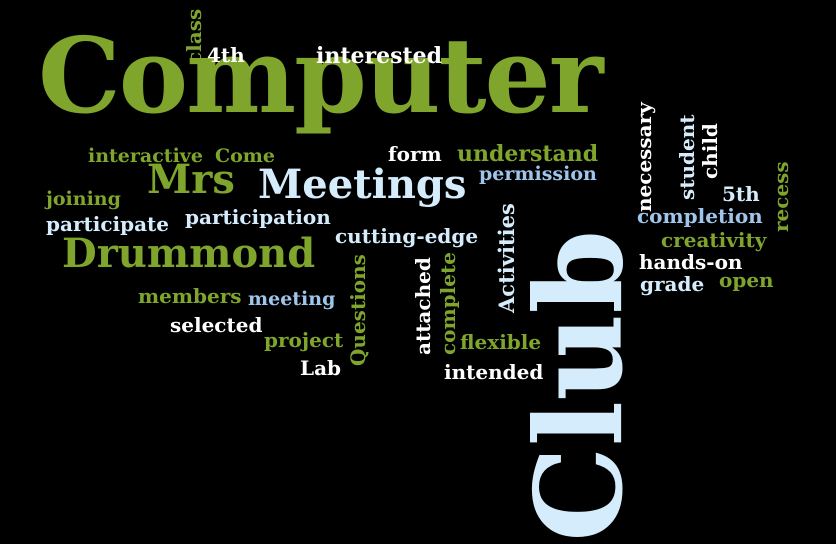 This screenshot has width=836, height=544. Describe the element at coordinates (358, 310) in the screenshot. I see `word-questions: Questions` at that location.